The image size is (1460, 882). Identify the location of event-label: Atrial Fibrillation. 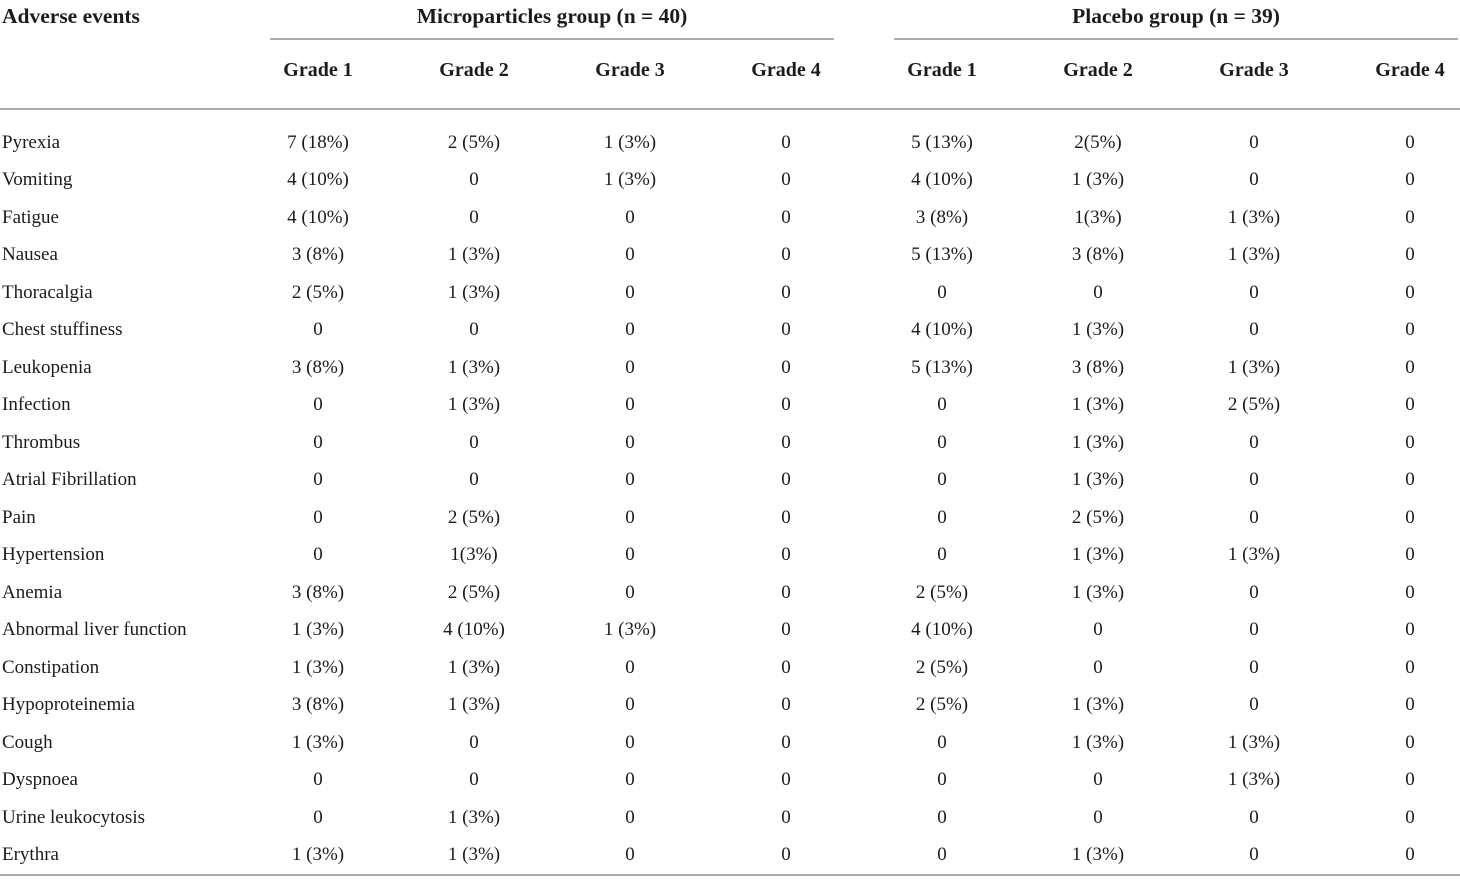
(69, 480).